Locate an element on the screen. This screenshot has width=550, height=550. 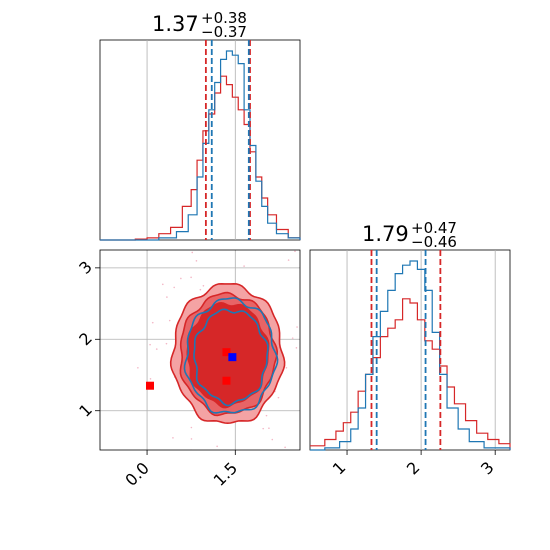
hist2-x-ticks: 1 2 3 is located at coordinates (413, 464).